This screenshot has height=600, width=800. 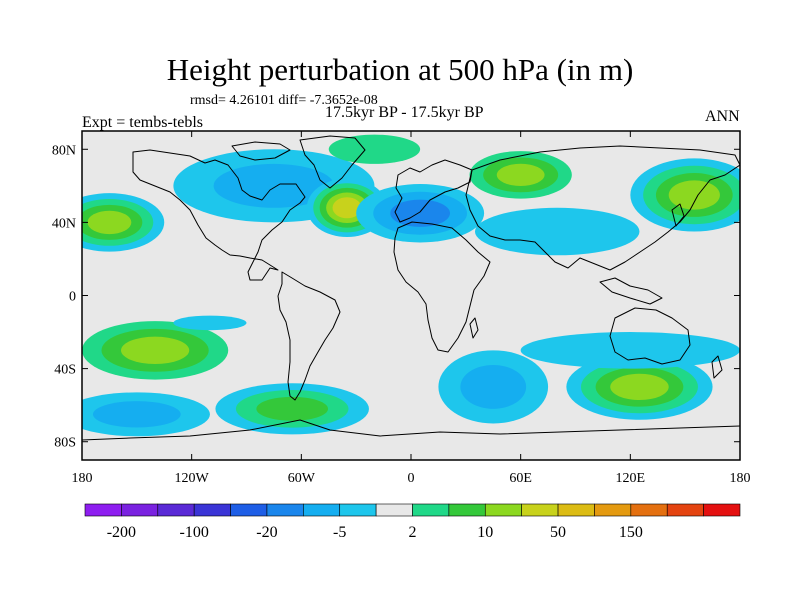 I want to click on coastline-japan, so click(x=678, y=215).